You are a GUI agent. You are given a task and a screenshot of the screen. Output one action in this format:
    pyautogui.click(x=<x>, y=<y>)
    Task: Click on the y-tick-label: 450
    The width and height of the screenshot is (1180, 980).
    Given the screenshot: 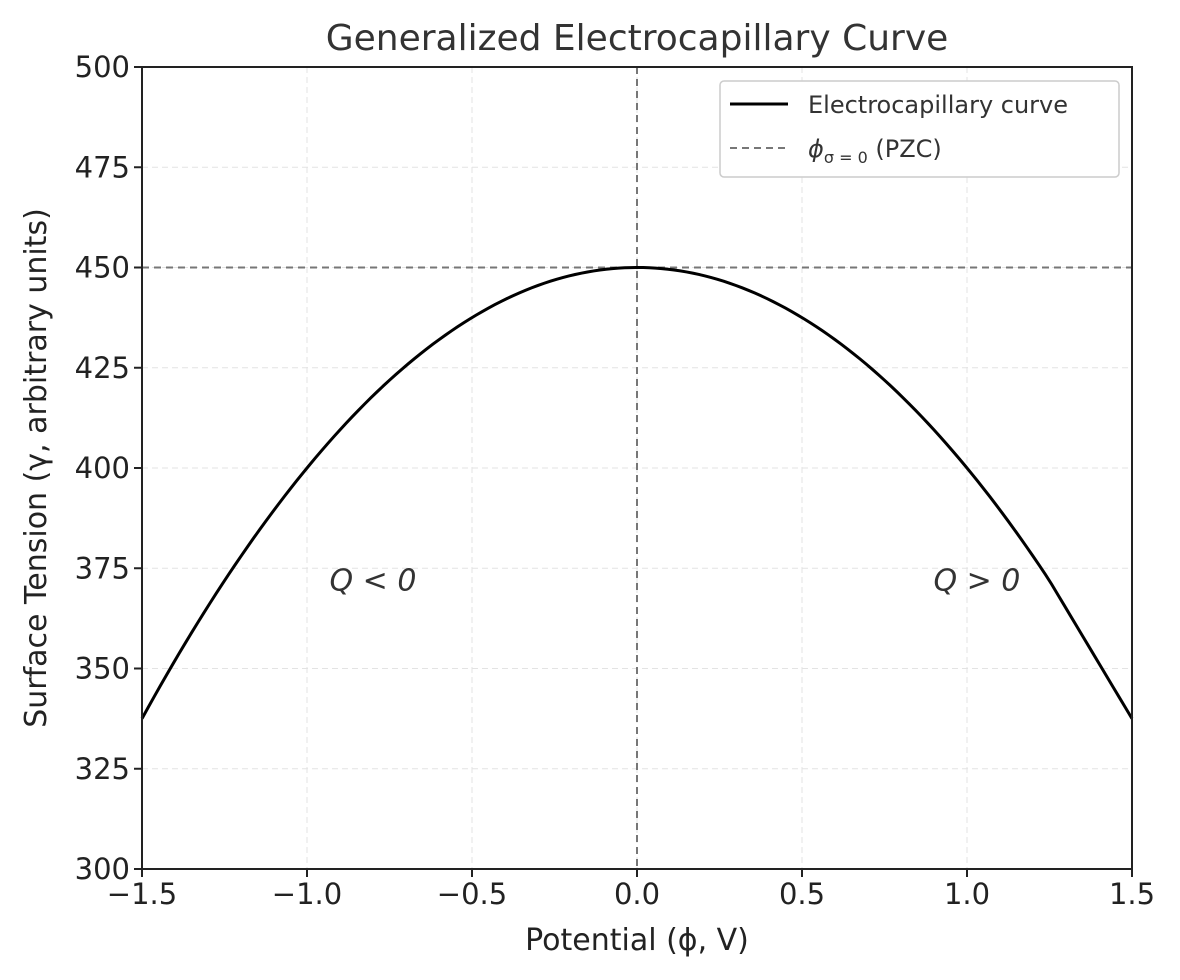 What is the action you would take?
    pyautogui.click(x=102, y=268)
    